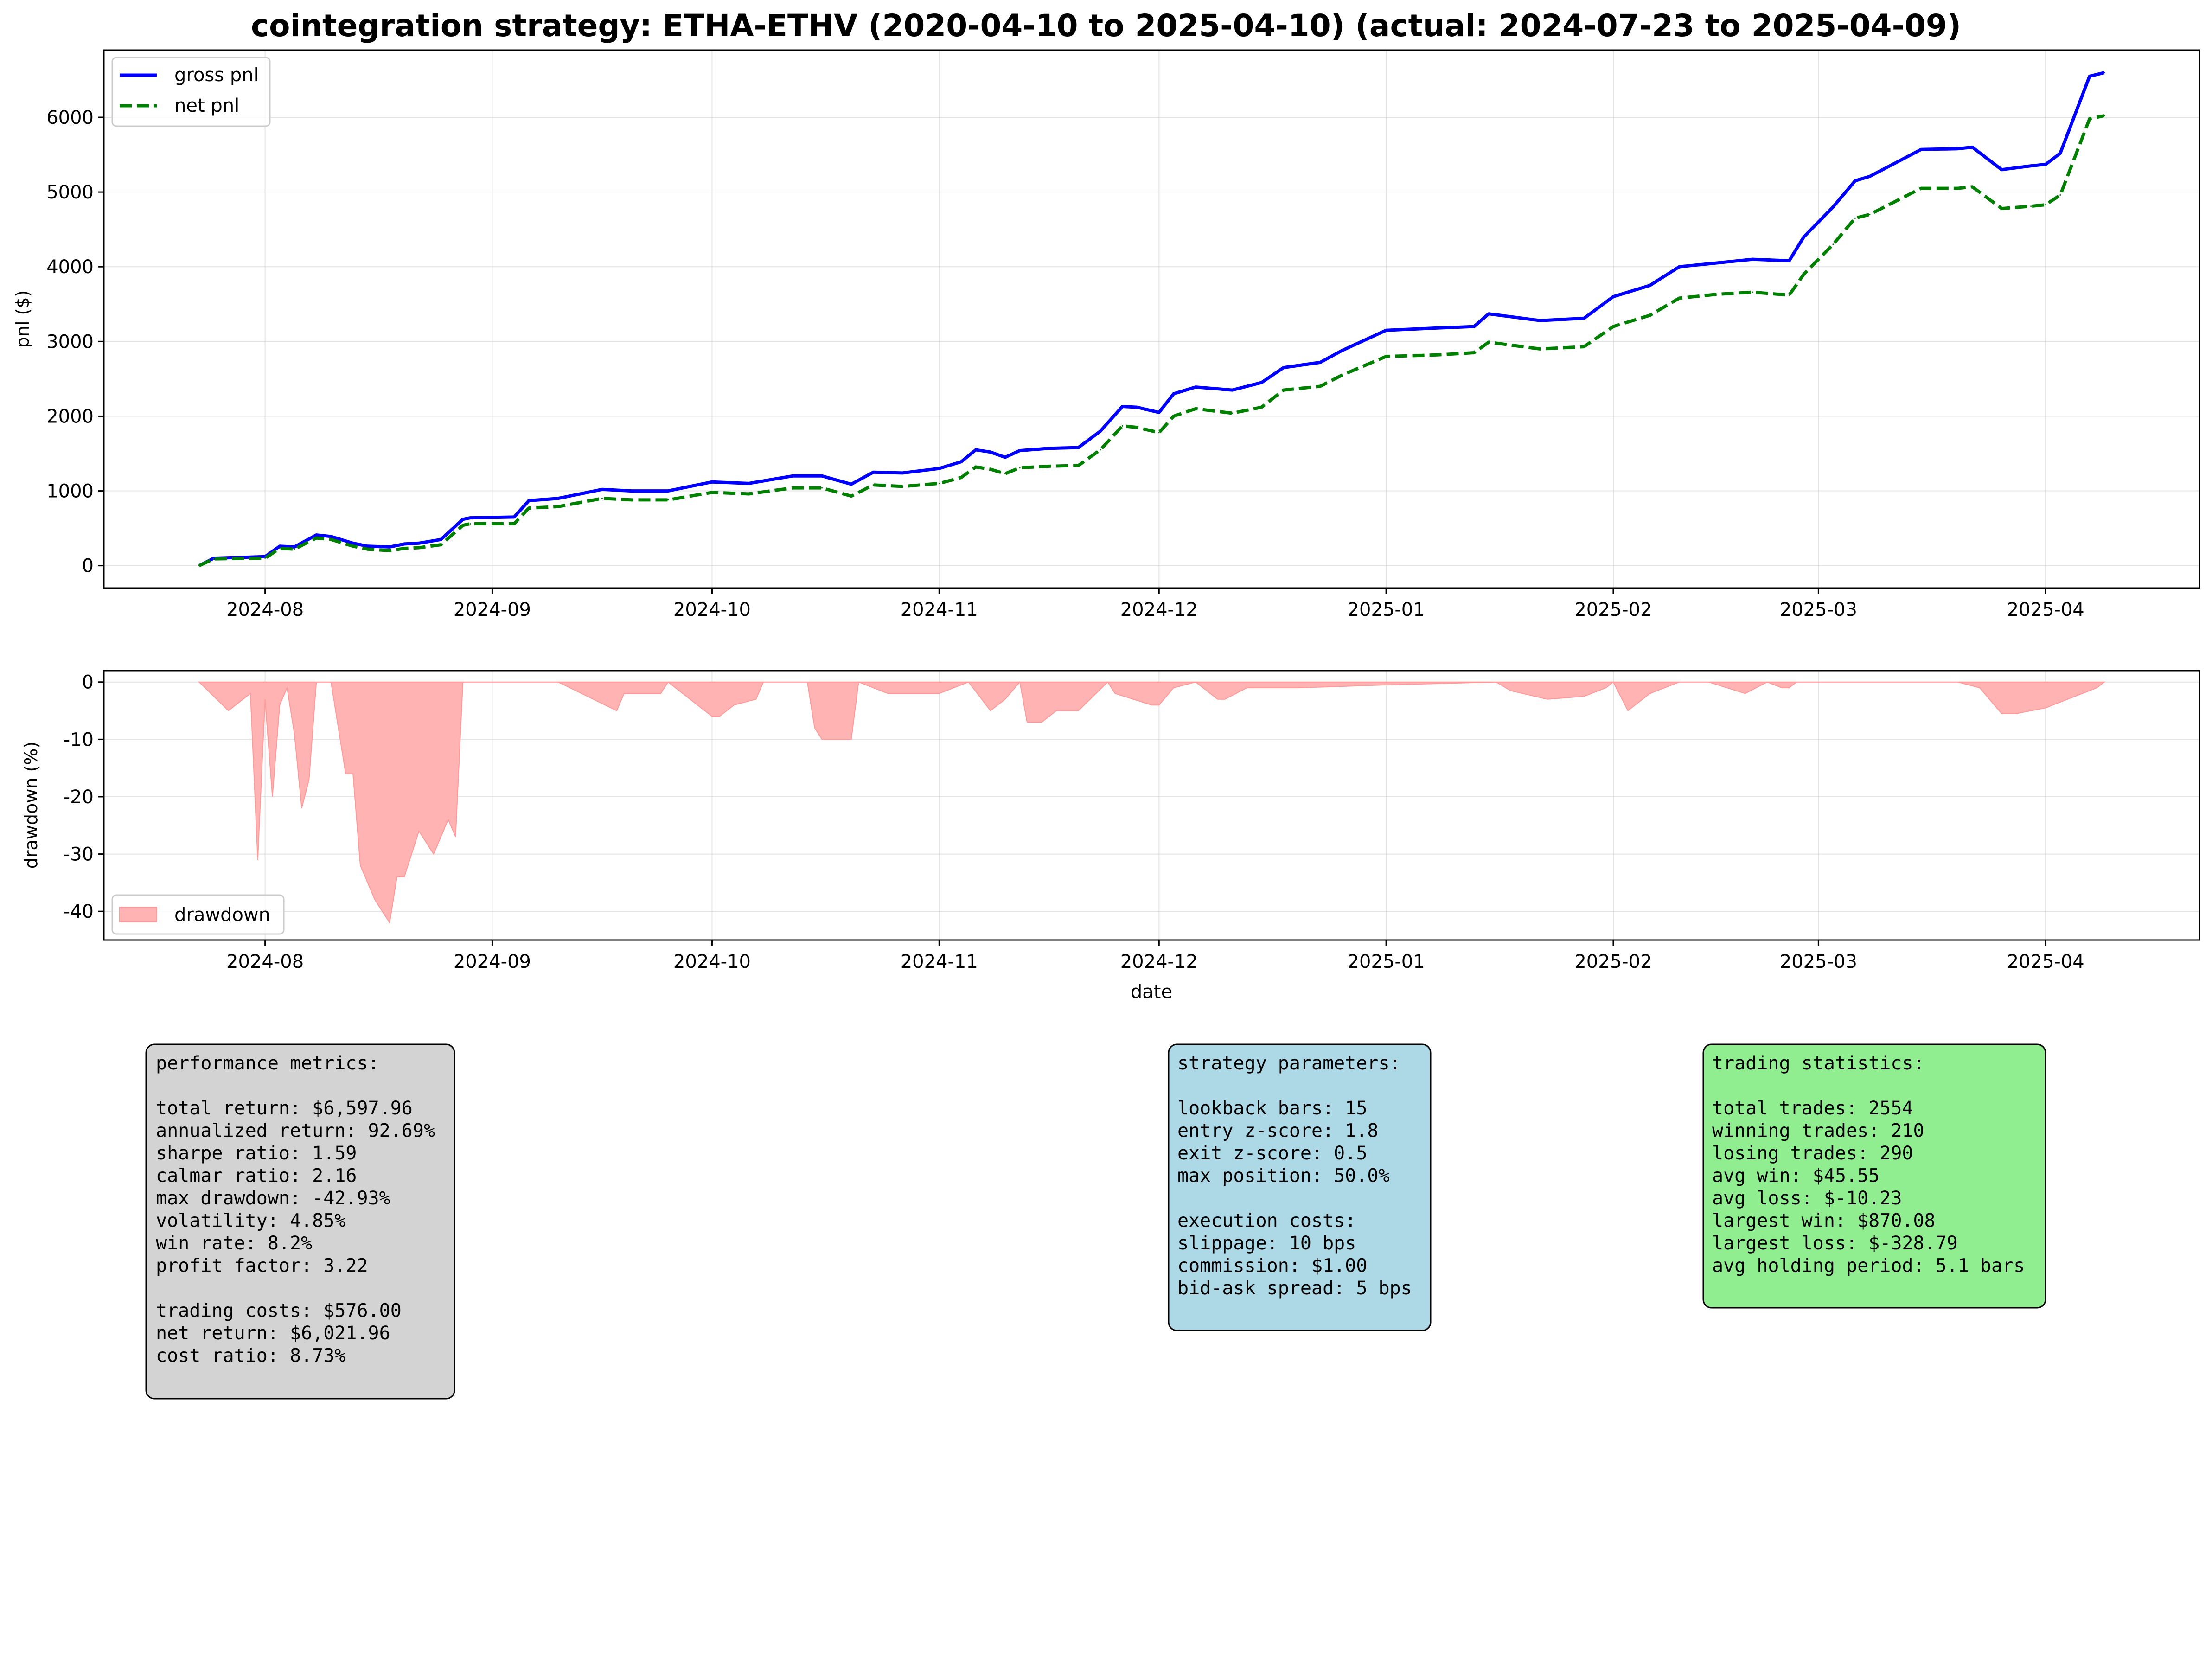 This screenshot has height=1657, width=2212. I want to click on strategy-line: slippage: 10 bps, so click(1266, 1243).